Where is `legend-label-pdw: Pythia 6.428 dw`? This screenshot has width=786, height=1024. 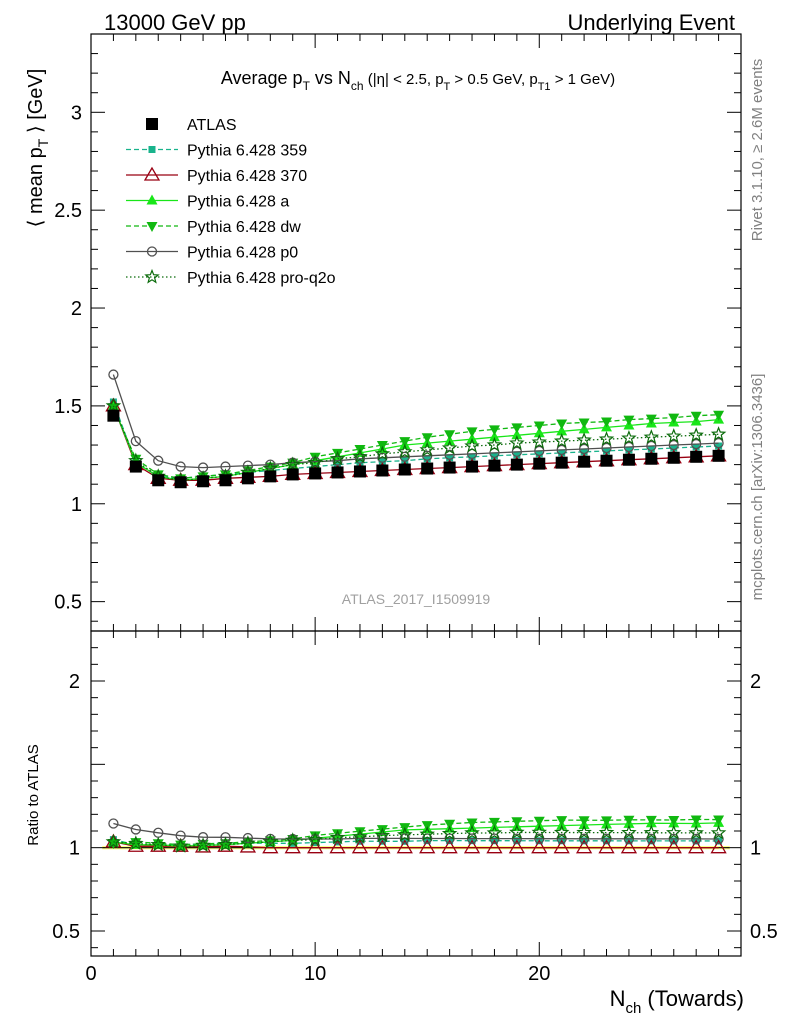 legend-label-pdw: Pythia 6.428 dw is located at coordinates (244, 227).